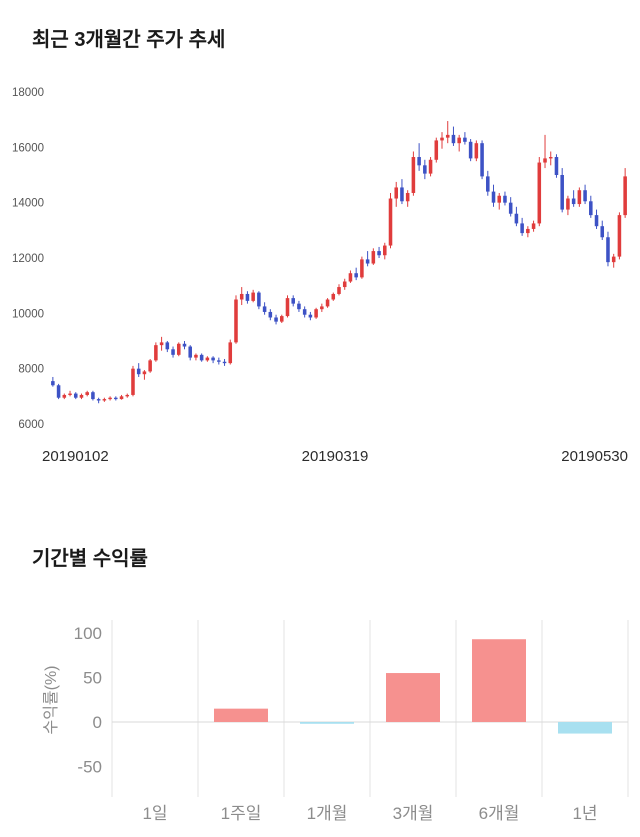 The height and width of the screenshot is (837, 640). I want to click on returns-title: 기간별 수익률, so click(90, 559).